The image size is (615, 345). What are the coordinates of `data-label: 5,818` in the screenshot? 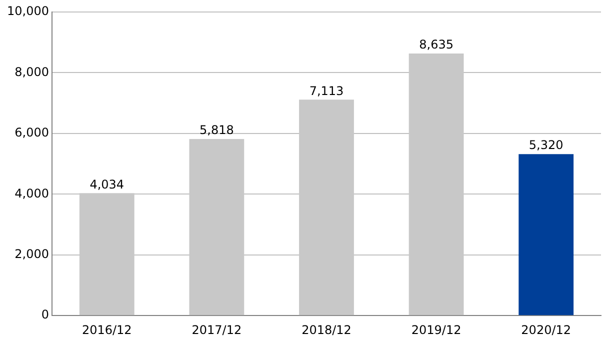 It's located at (217, 130).